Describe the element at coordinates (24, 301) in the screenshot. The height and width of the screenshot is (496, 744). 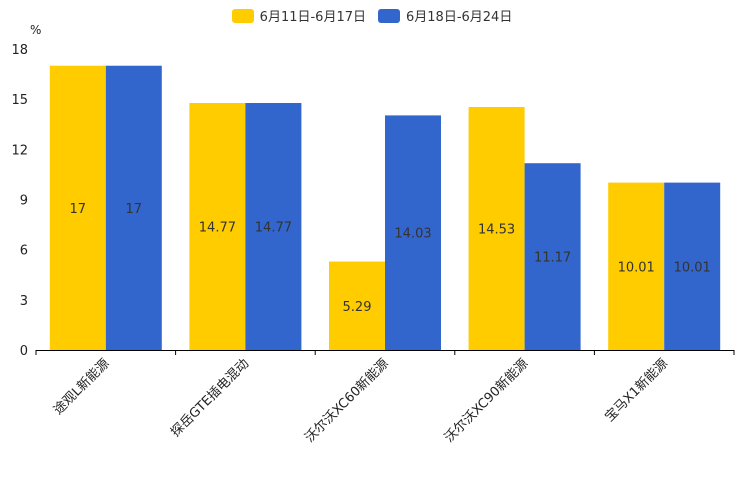
I see `y-tick-label: 3` at that location.